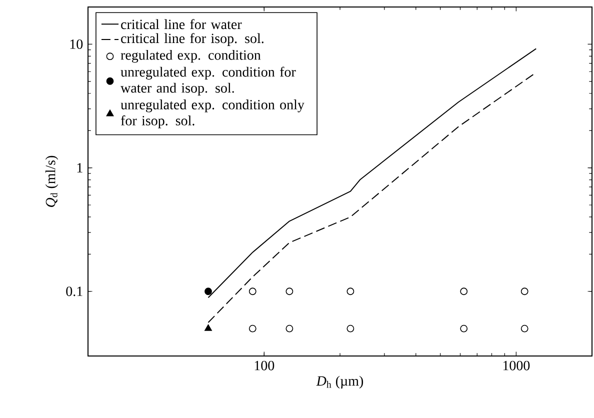 Image resolution: width=594 pixels, height=418 pixels. I want to click on legend-label: regulated exp. condition, so click(190, 56).